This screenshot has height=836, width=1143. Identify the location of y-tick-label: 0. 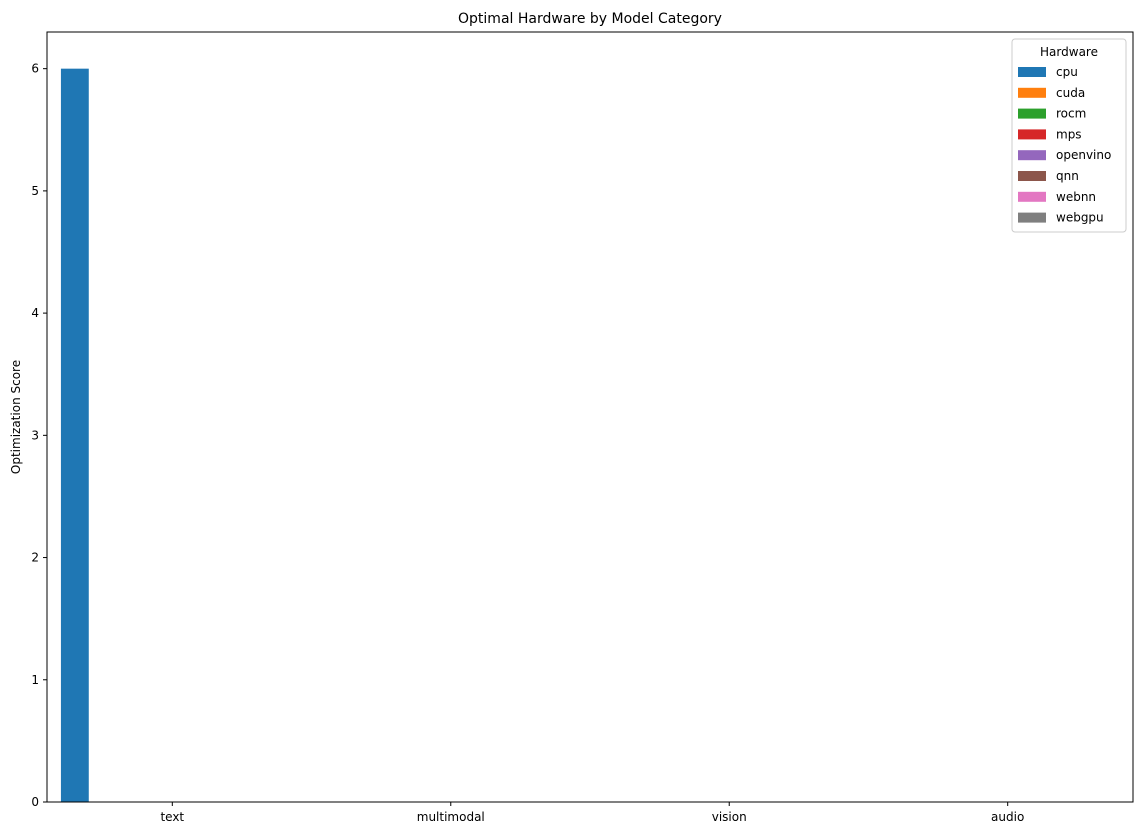
(35, 802).